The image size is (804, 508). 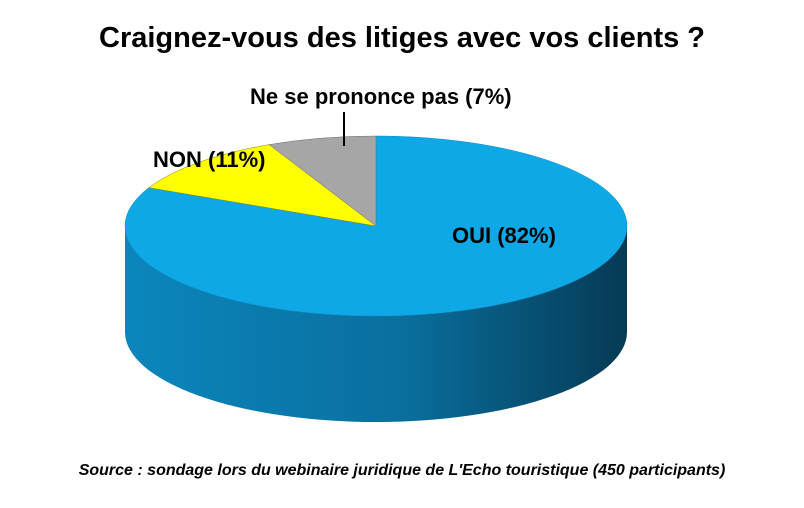 What do you see at coordinates (209, 159) in the screenshot?
I see `label-non: NON (11%)` at bounding box center [209, 159].